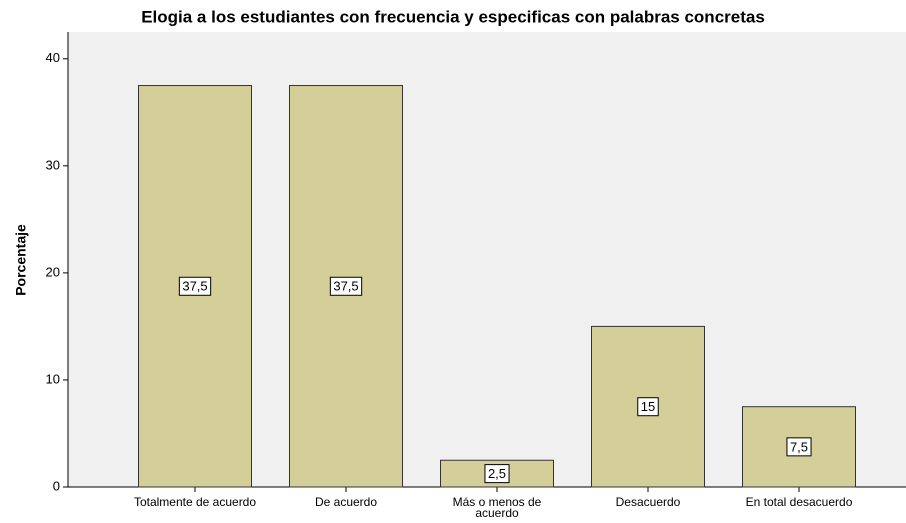  Describe the element at coordinates (53, 164) in the screenshot. I see `y-tick-label: 30` at that location.